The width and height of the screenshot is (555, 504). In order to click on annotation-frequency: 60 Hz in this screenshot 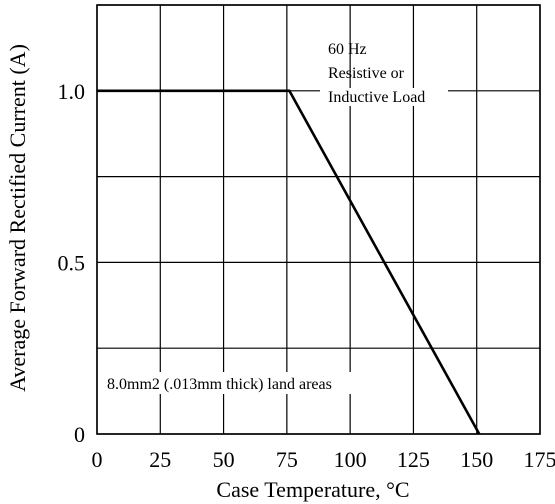, I will do `click(347, 49)`.